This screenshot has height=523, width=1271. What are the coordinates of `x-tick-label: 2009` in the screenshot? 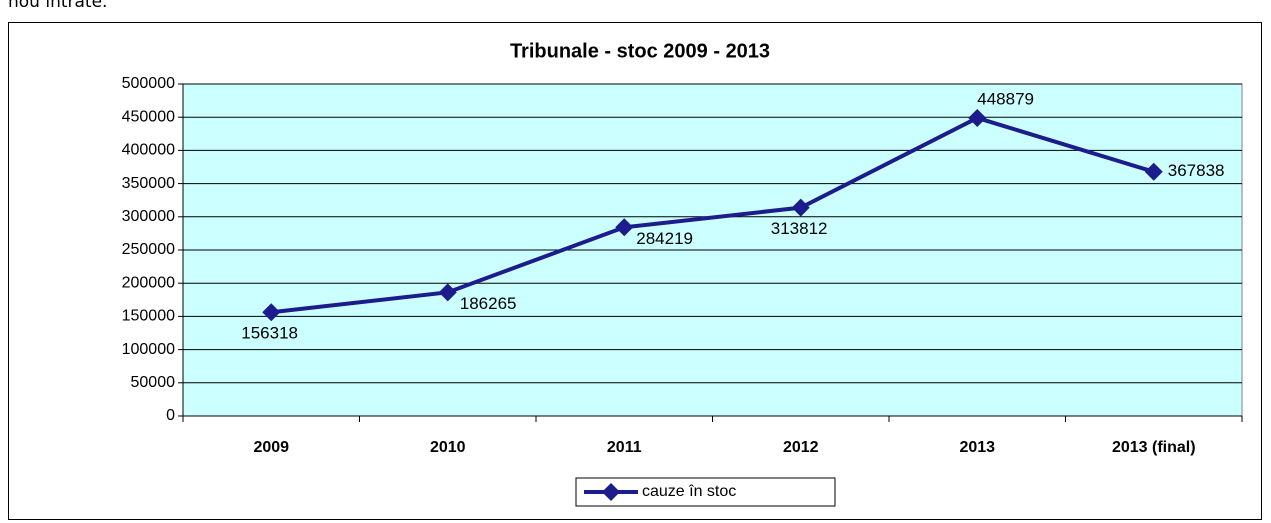 It's located at (271, 447).